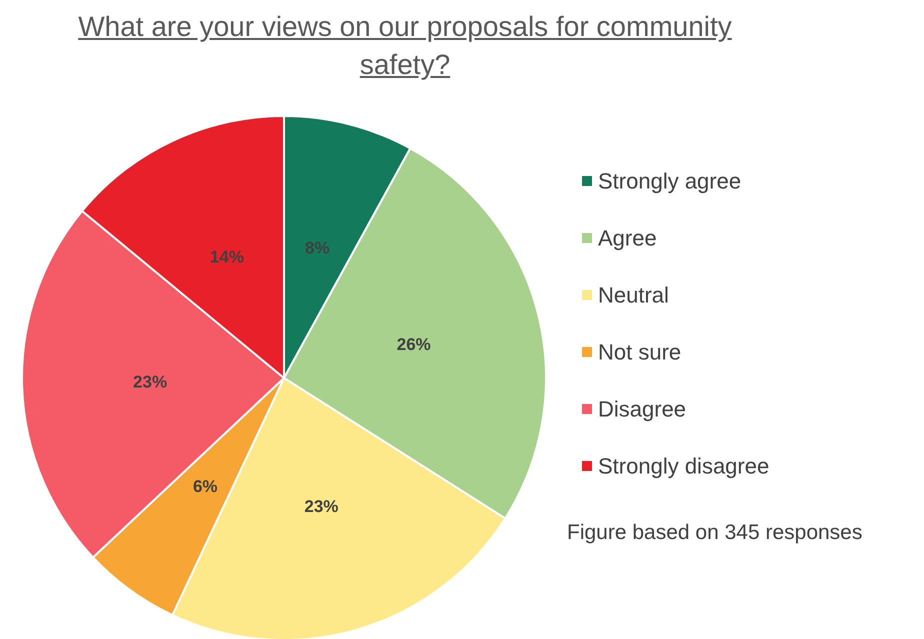 This screenshot has height=639, width=924. What do you see at coordinates (227, 256) in the screenshot?
I see `data-label: 14%` at bounding box center [227, 256].